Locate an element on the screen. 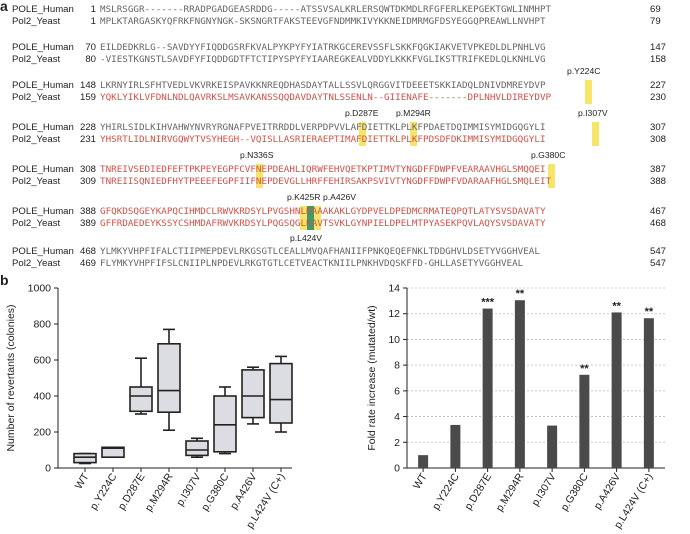  y-tick-label: 0 is located at coordinates (48, 469).